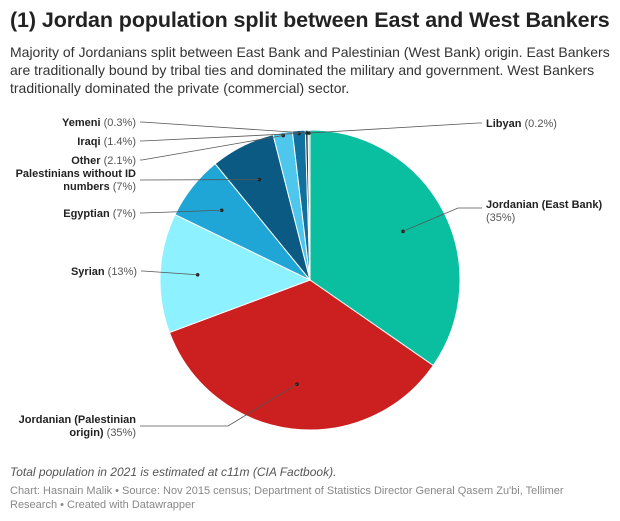 The width and height of the screenshot is (620, 521). I want to click on slice-label-other: Other (2.1%), so click(103, 161).